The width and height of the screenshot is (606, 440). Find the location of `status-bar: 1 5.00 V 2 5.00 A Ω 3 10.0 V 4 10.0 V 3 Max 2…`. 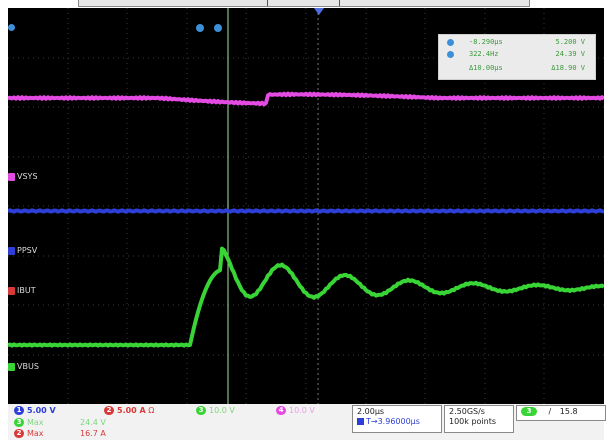

status-bar: 1 5.00 V 2 5.00 A Ω 3 10.0 V 4 10.0 V 3 Max 2… is located at coordinates (307, 422).